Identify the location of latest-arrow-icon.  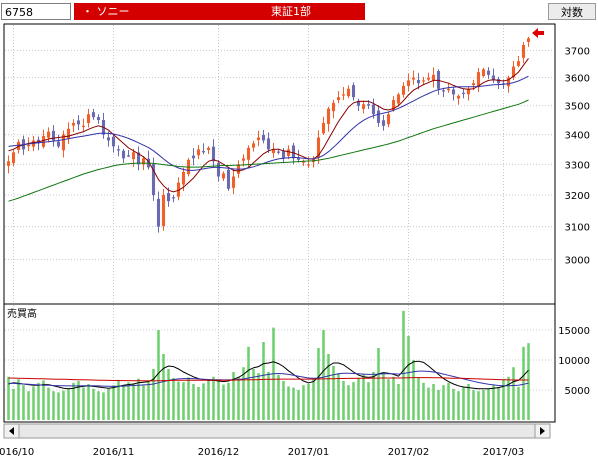
(538, 32).